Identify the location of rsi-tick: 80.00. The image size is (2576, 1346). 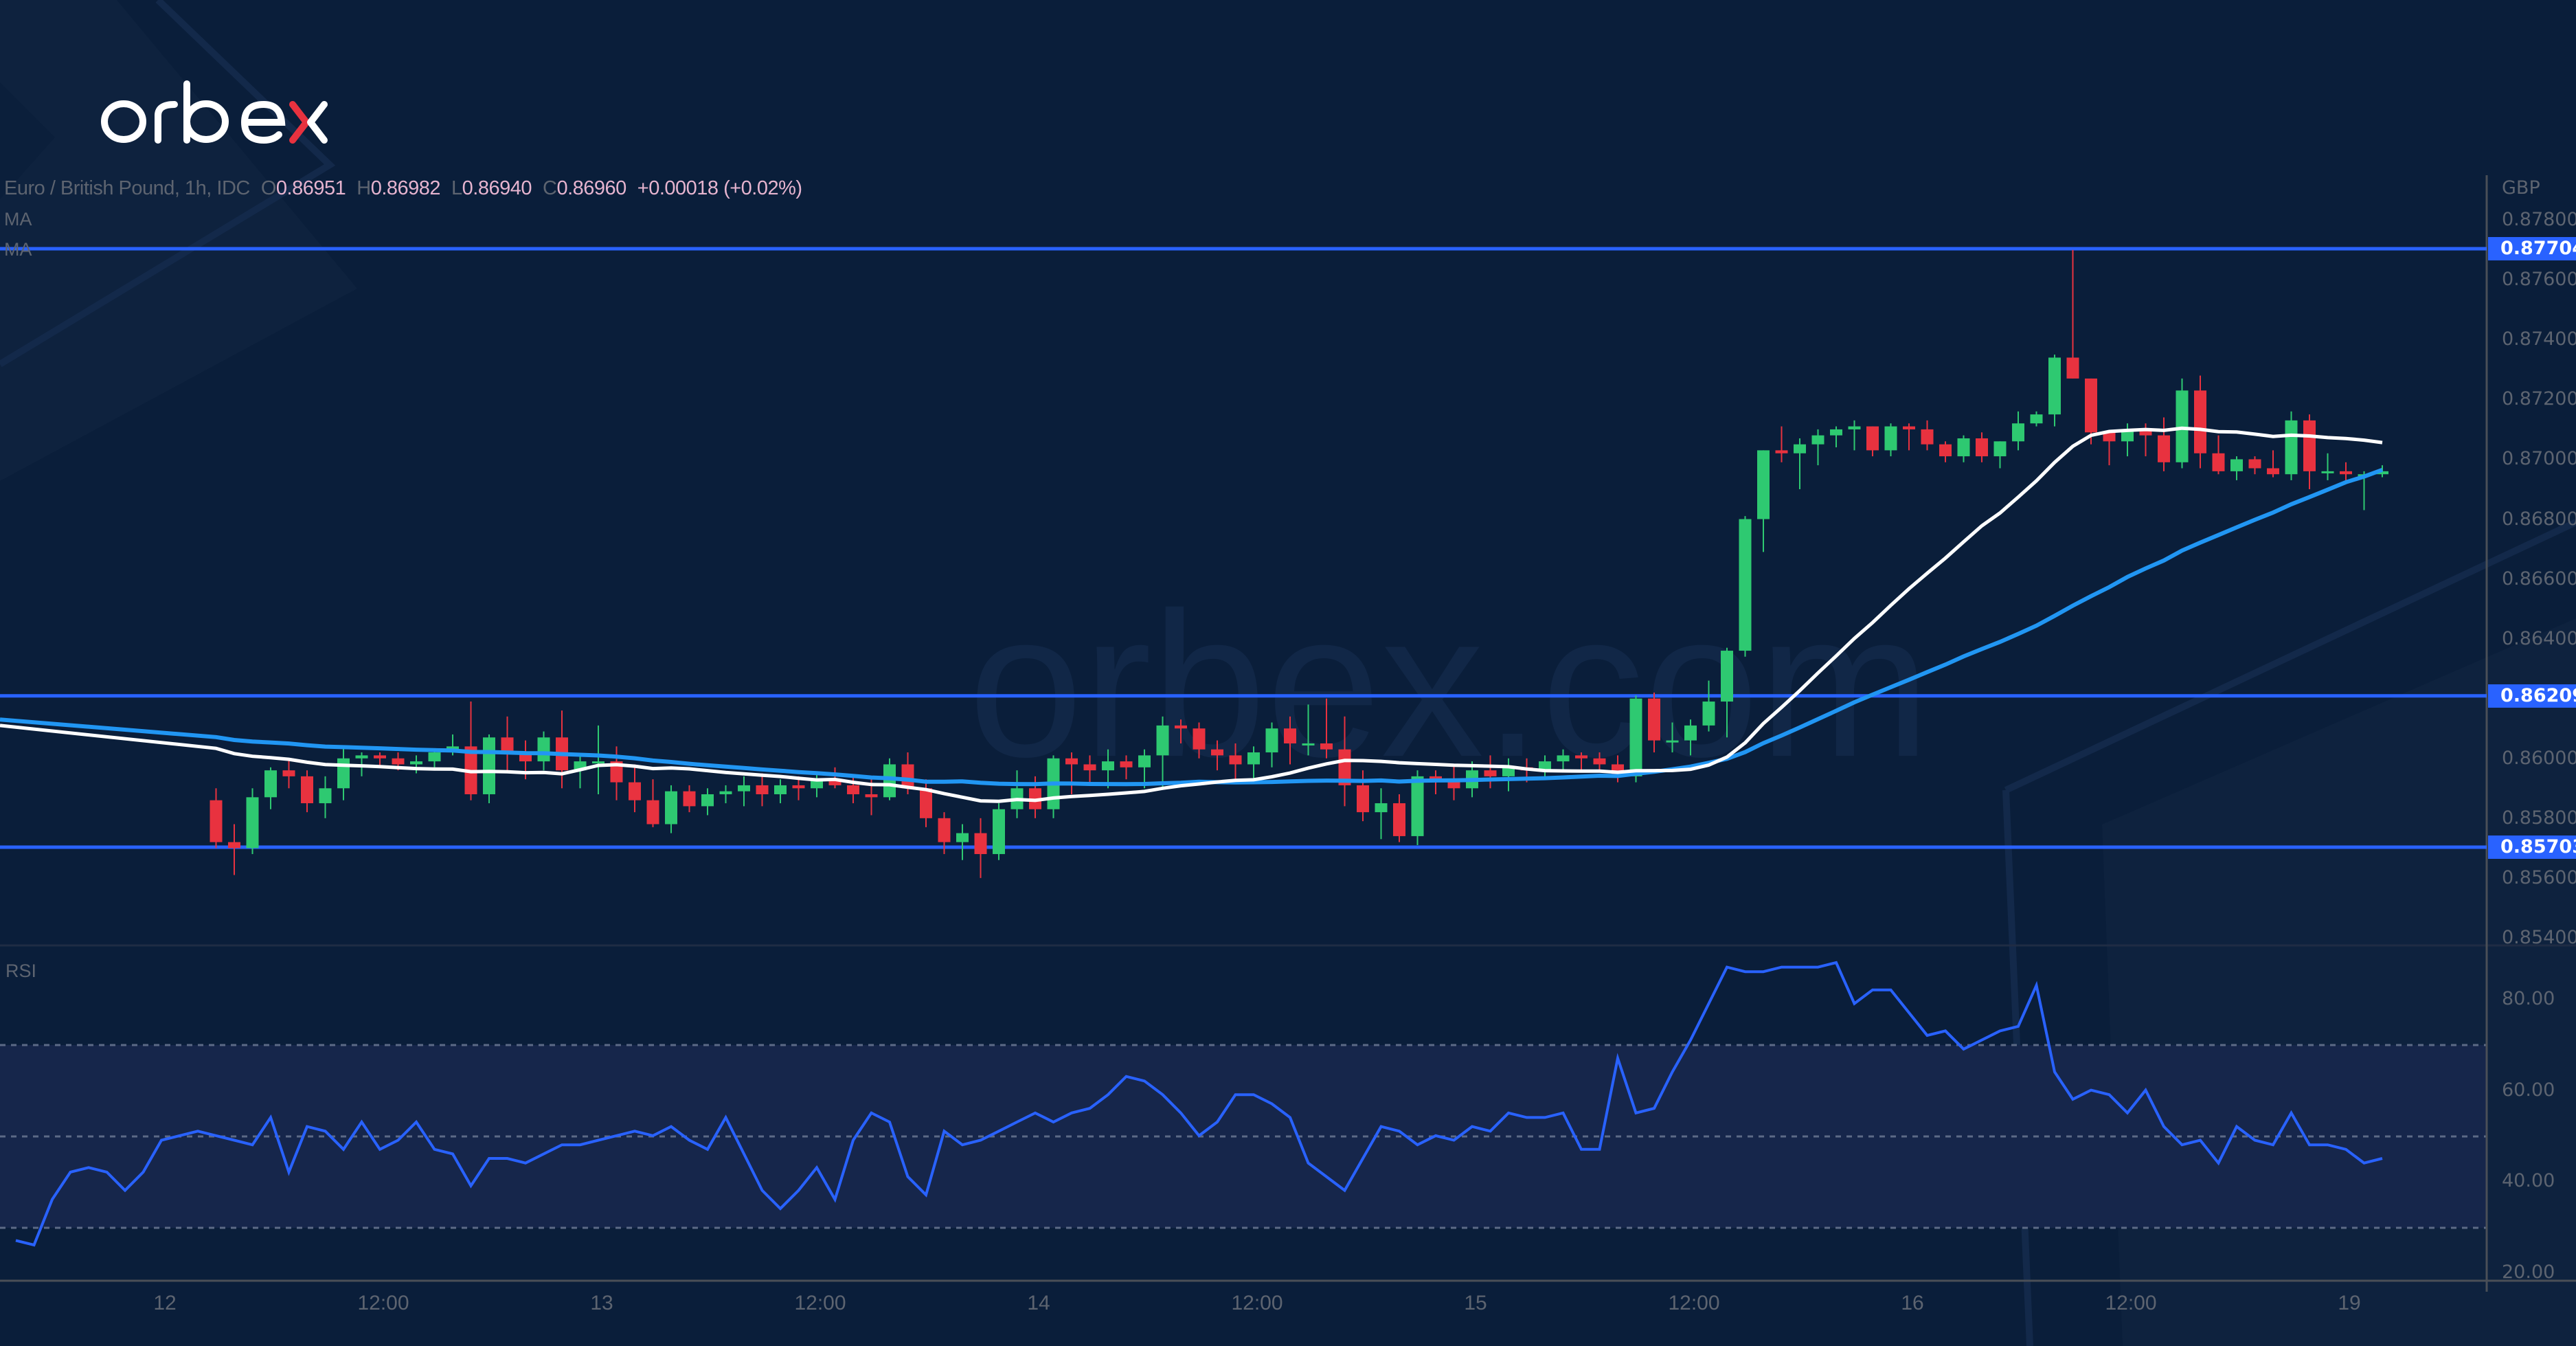
(2528, 999).